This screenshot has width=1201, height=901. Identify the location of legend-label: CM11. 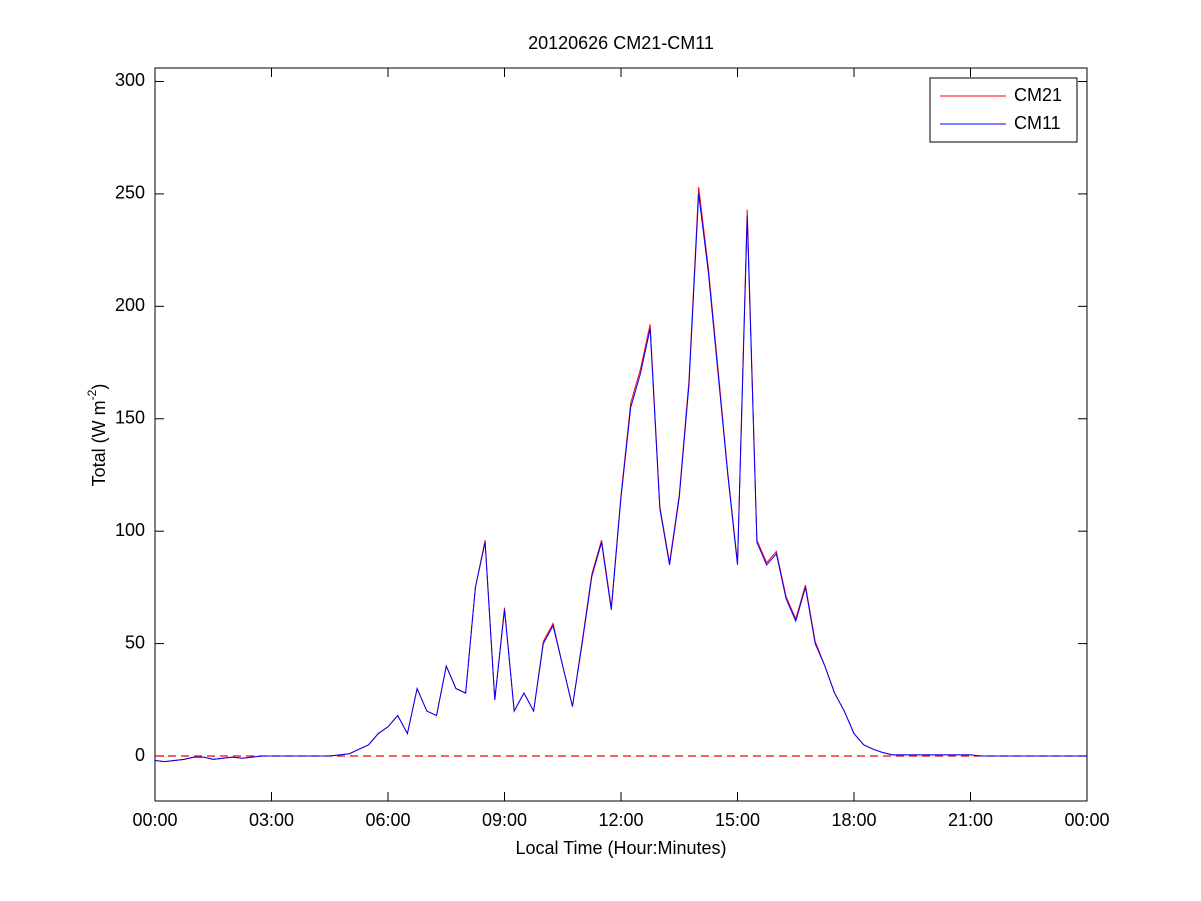
(1037, 123).